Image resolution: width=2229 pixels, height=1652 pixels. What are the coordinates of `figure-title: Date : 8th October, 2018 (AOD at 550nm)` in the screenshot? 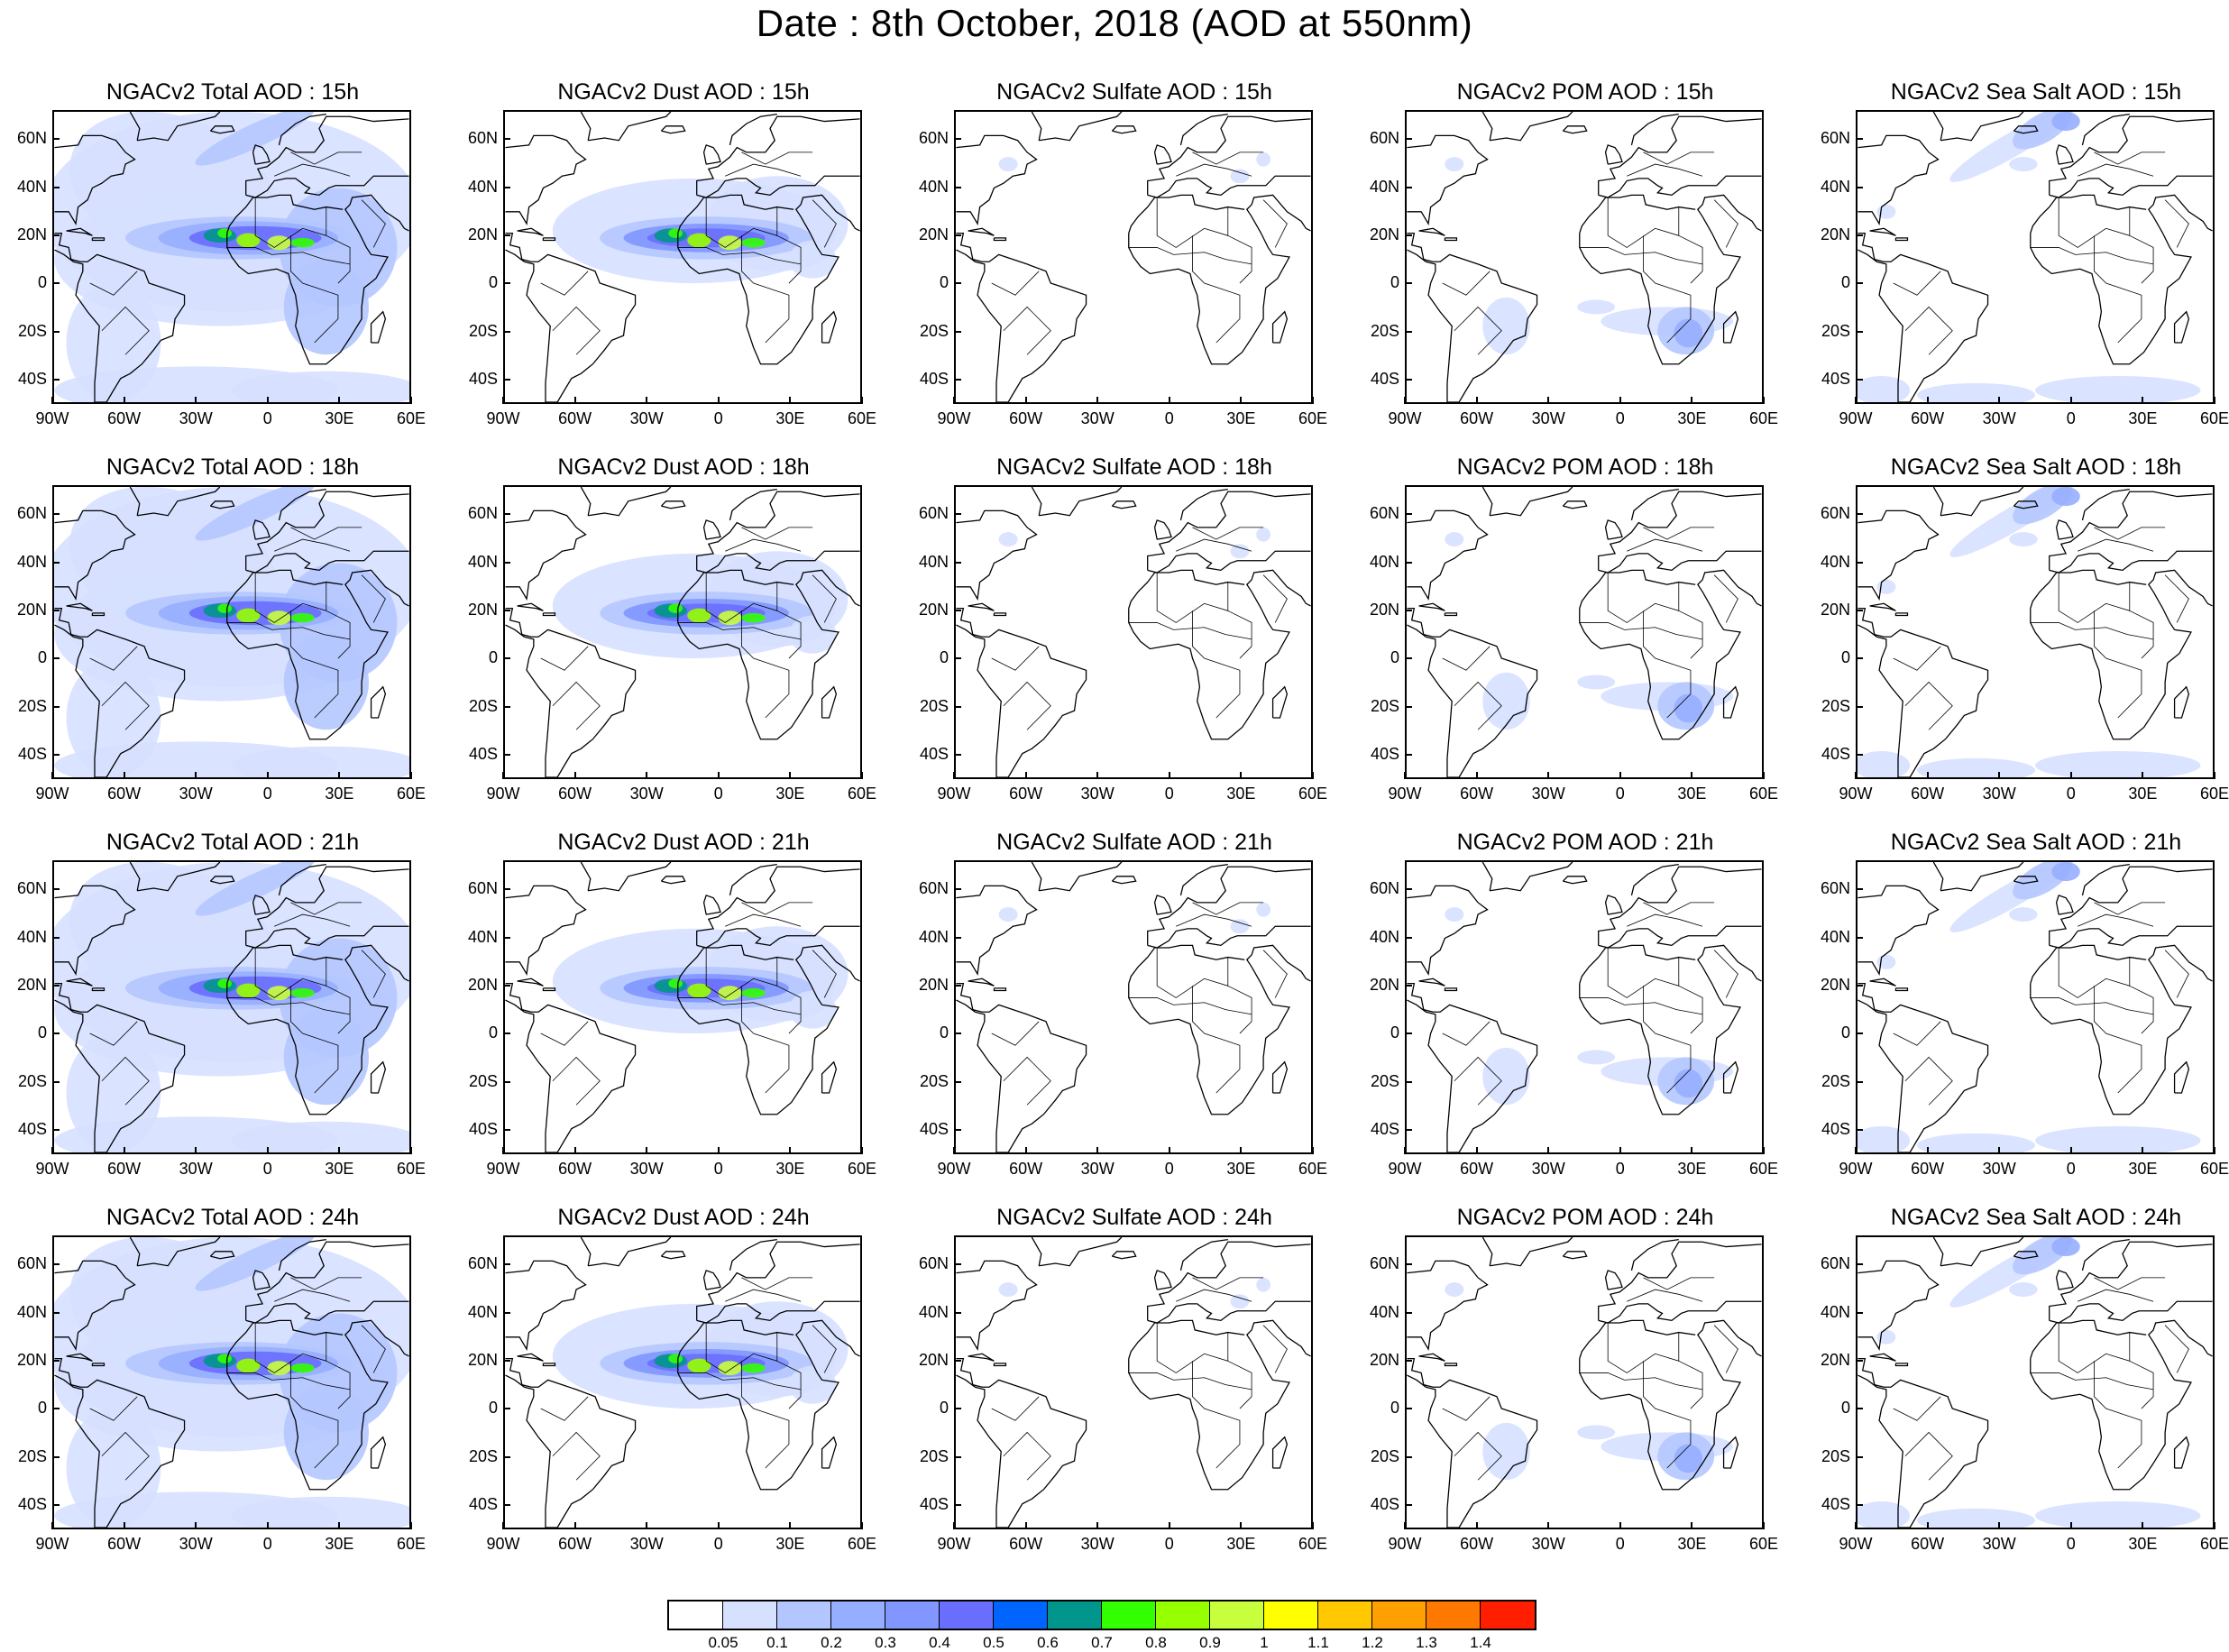 It's located at (1114, 23).